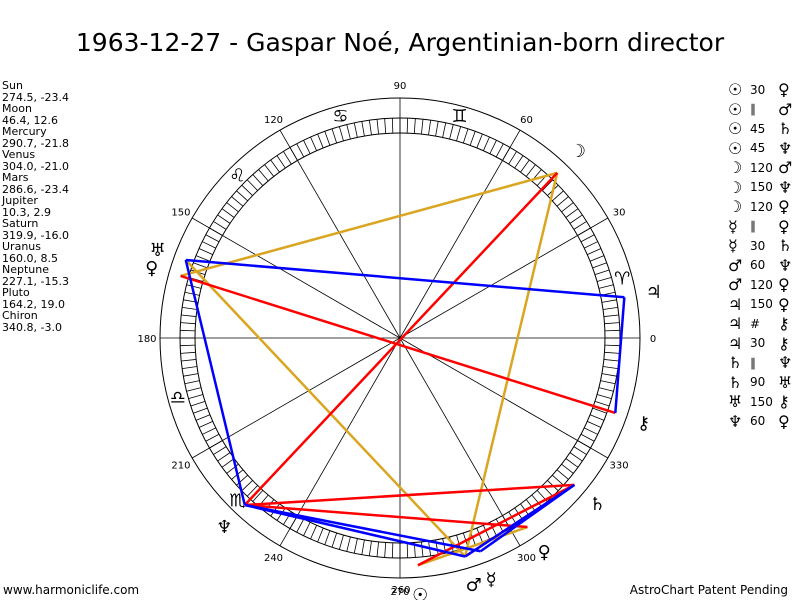 The image size is (800, 600). Describe the element at coordinates (20, 200) in the screenshot. I see `position-name: Jupiter` at that location.